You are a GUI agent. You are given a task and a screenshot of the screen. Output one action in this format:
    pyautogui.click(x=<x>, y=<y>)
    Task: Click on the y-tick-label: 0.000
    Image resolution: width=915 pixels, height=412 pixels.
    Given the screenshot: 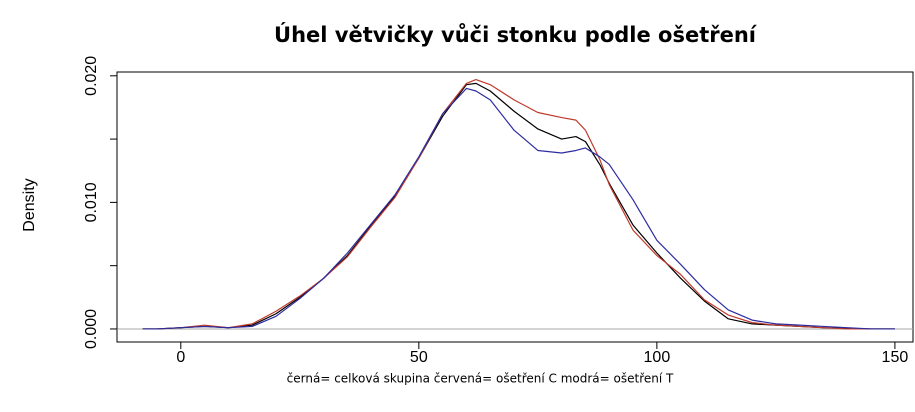 What is the action you would take?
    pyautogui.click(x=91, y=329)
    